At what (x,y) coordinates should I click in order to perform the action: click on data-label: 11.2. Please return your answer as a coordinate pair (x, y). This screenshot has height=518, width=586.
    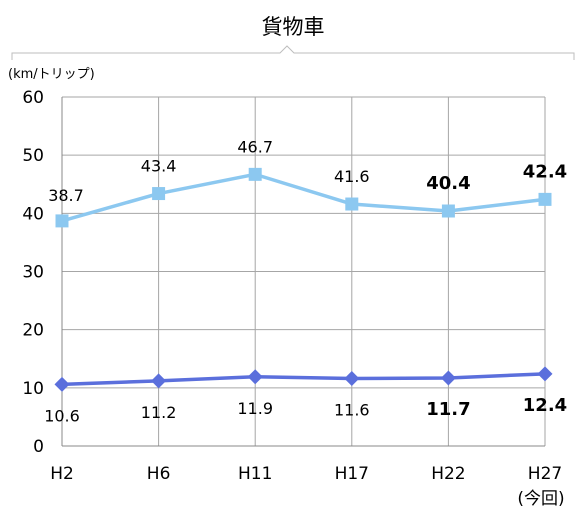
    Looking at the image, I should click on (159, 412).